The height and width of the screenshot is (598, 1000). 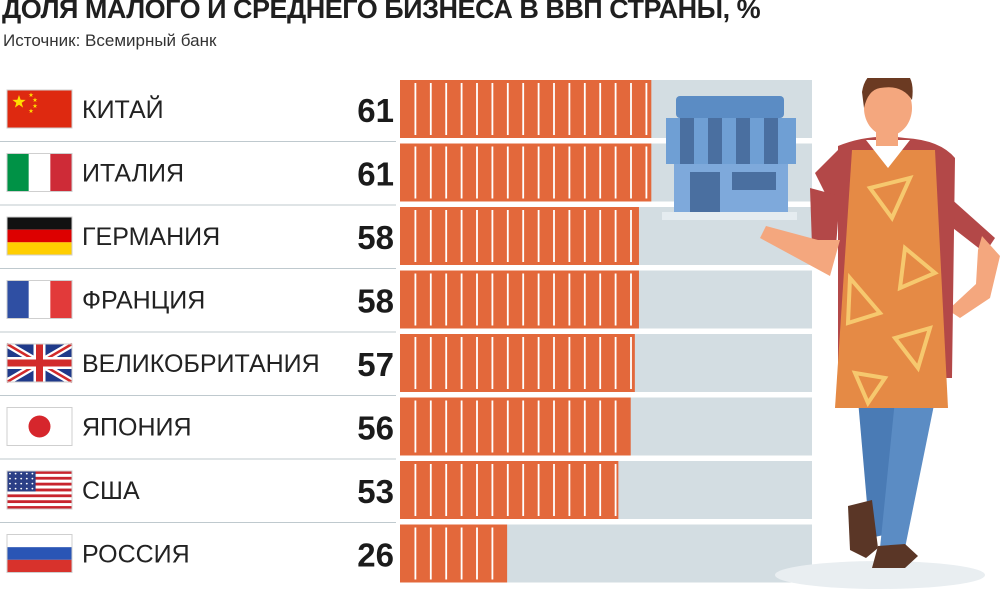 What do you see at coordinates (151, 237) in the screenshot?
I see `category-label: ГЕРМАНИЯ` at bounding box center [151, 237].